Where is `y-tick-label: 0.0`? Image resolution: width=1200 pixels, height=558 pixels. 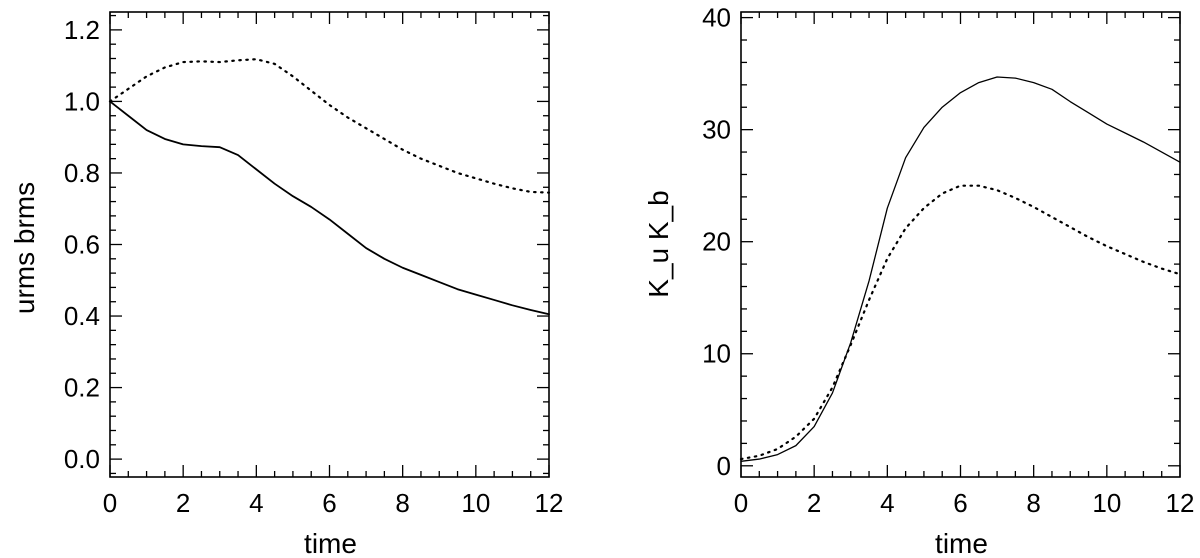
y-tick-label: 0.0 is located at coordinates (82, 459).